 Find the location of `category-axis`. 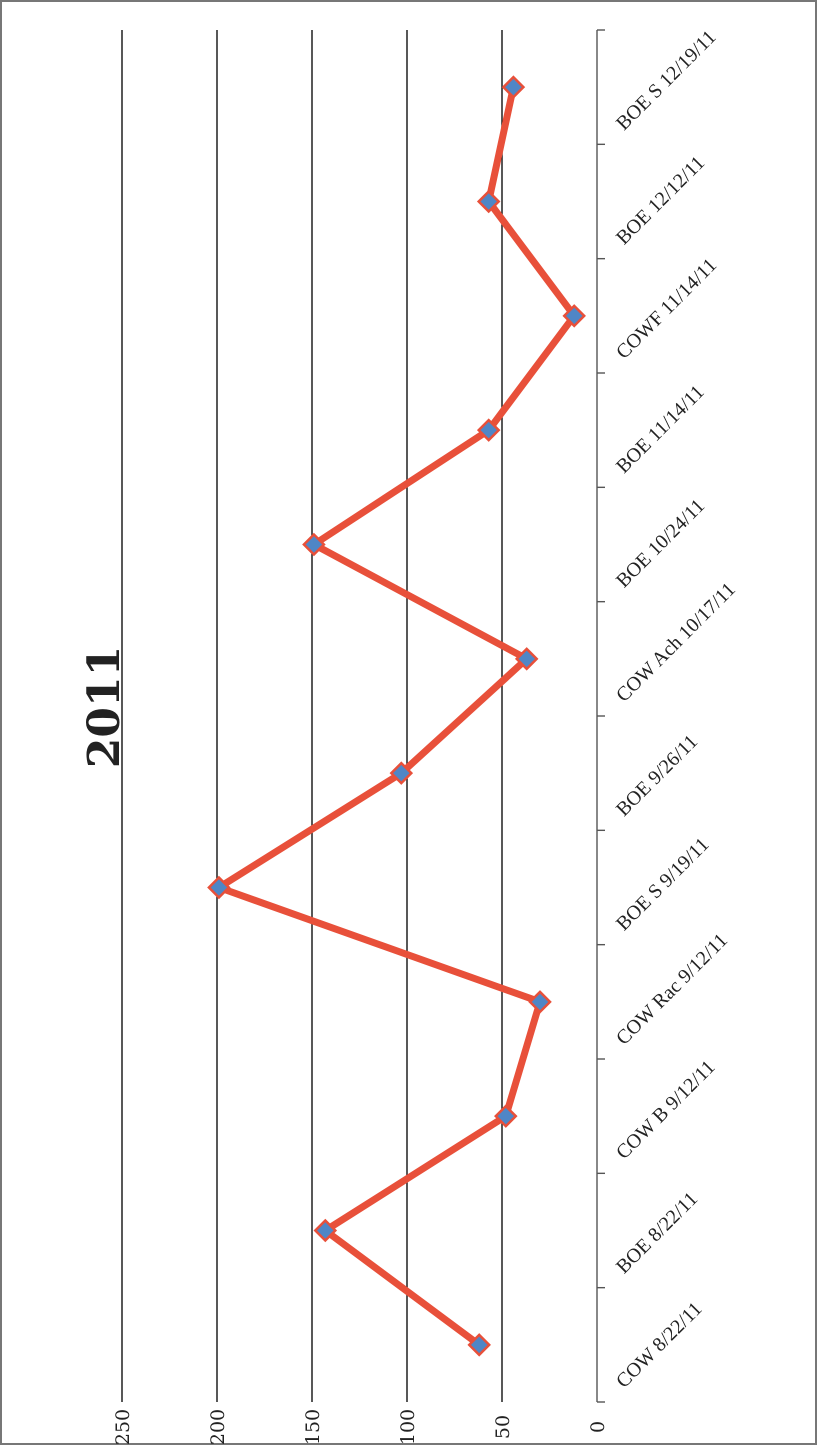

category-axis is located at coordinates (600, 716).